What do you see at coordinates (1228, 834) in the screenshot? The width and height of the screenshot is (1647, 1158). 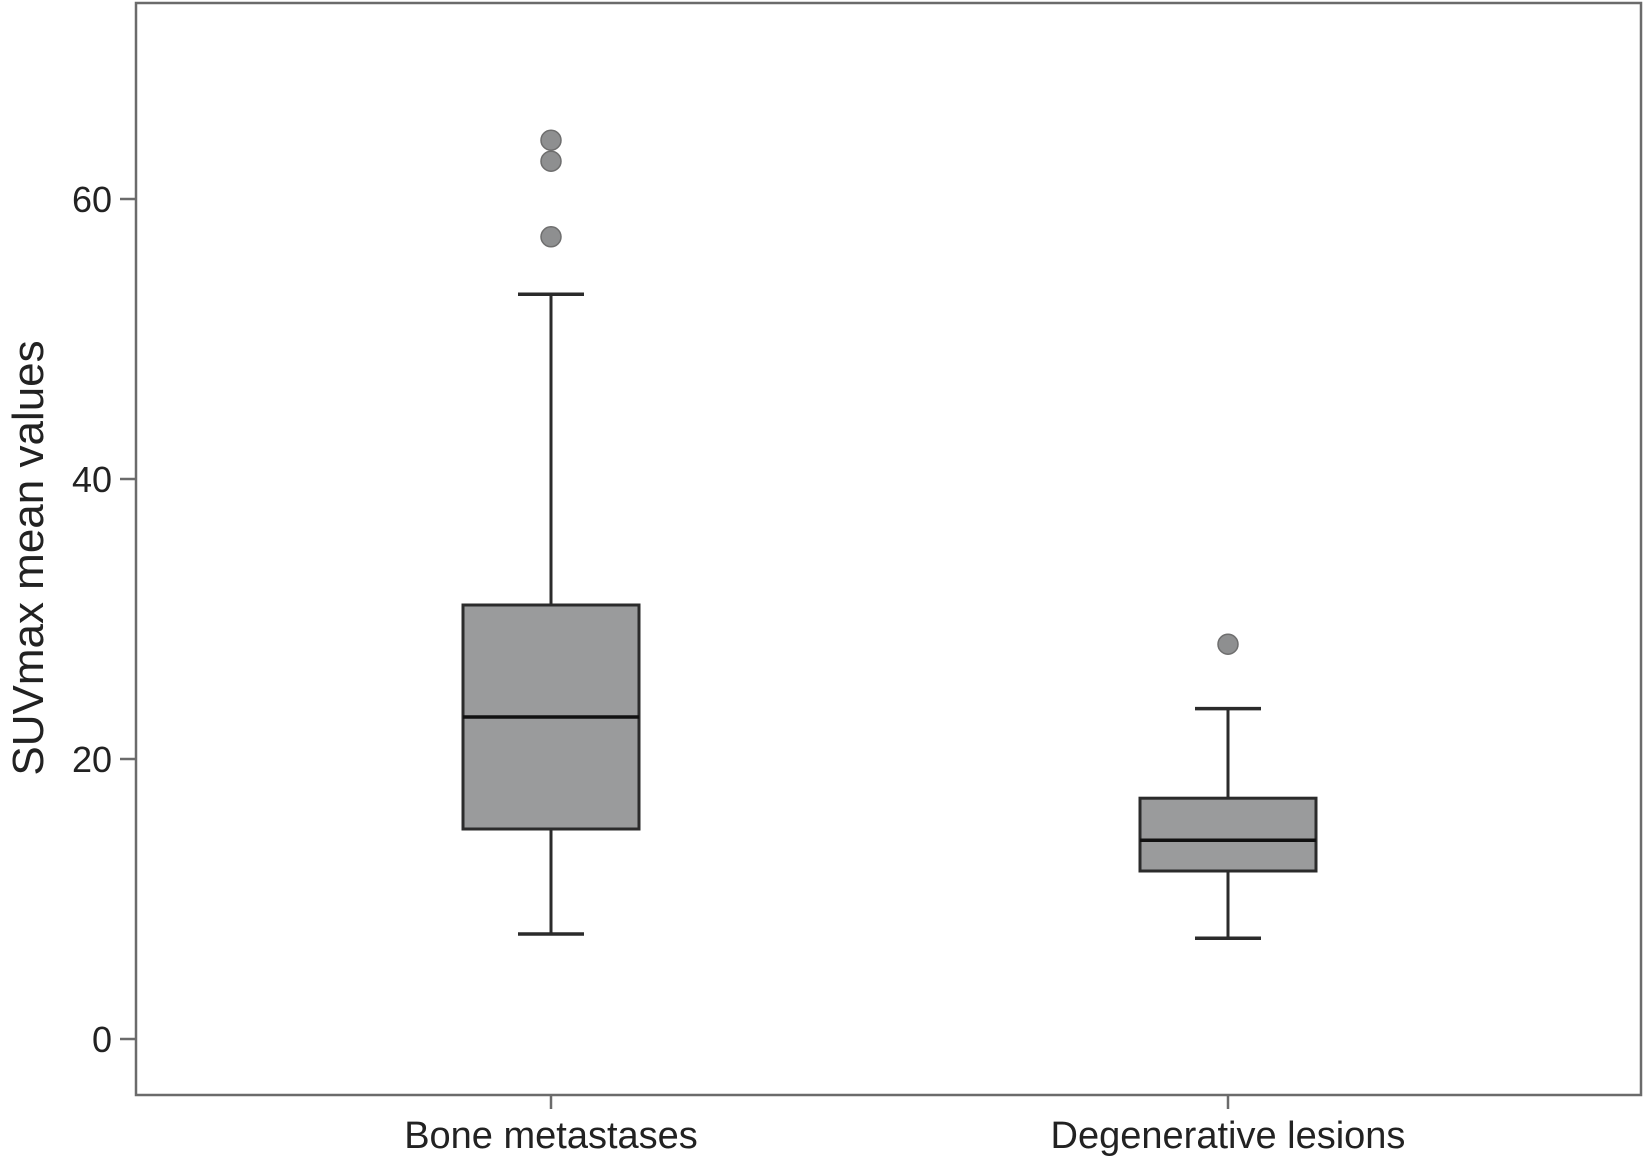 I see `iqr-box` at bounding box center [1228, 834].